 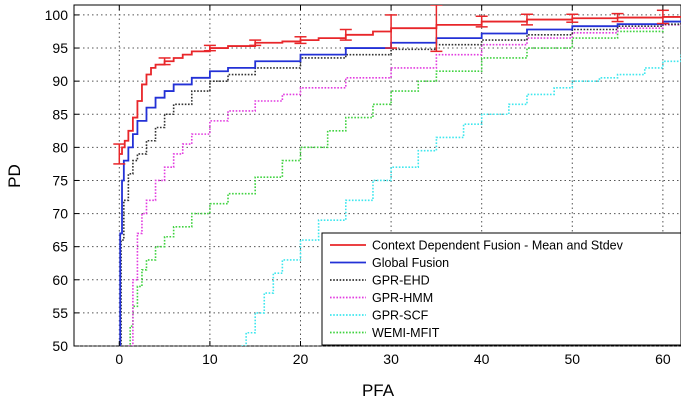 What do you see at coordinates (60, 247) in the screenshot?
I see `y-tick-label-3: 65` at bounding box center [60, 247].